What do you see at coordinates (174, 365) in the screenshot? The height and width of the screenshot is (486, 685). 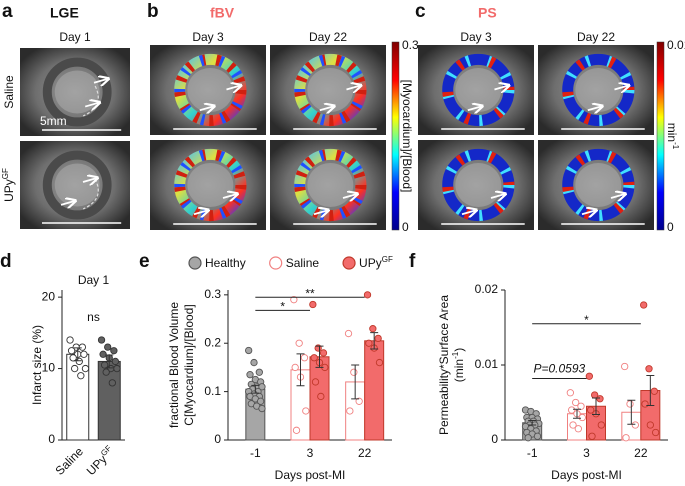 I see `y-axis-label: fractional Blood Volume` at bounding box center [174, 365].